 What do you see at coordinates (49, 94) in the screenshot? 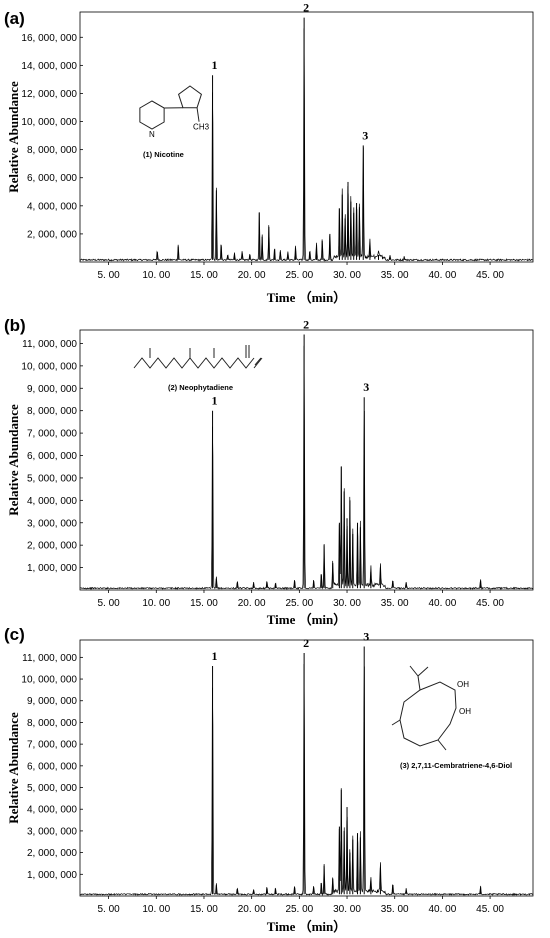
I see `y-tick-label: 12, 000, 000` at bounding box center [49, 94].